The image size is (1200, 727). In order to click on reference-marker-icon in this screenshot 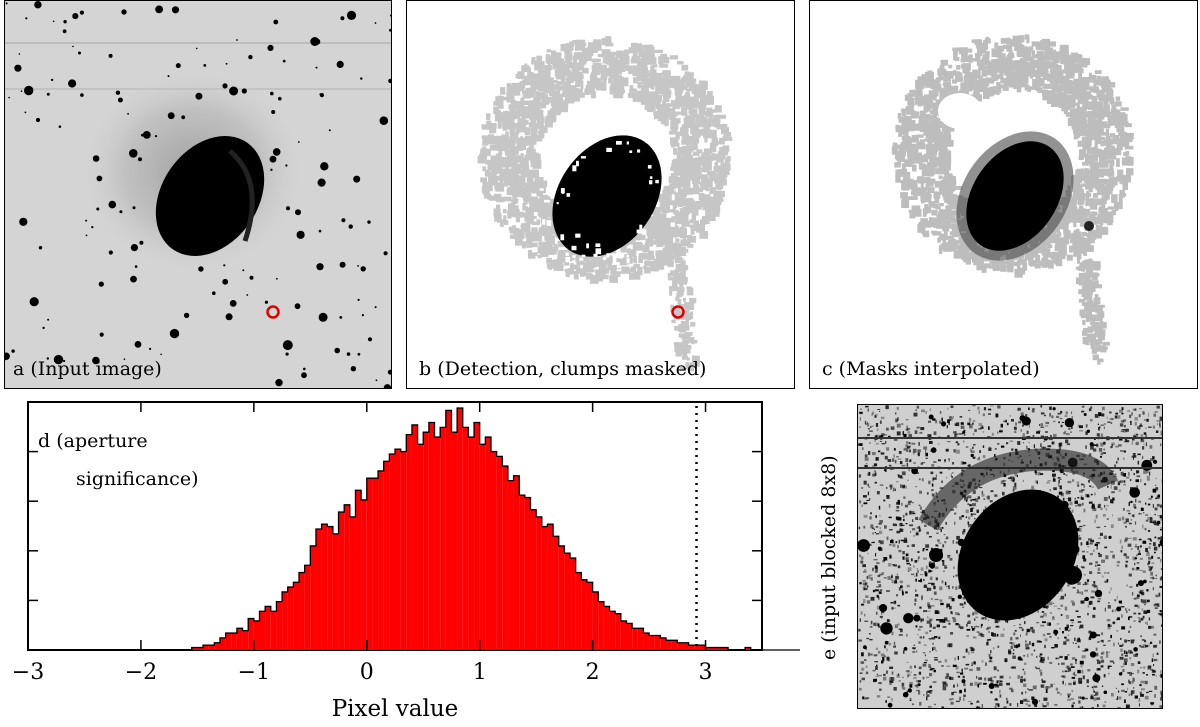, I will do `click(273, 312)`.